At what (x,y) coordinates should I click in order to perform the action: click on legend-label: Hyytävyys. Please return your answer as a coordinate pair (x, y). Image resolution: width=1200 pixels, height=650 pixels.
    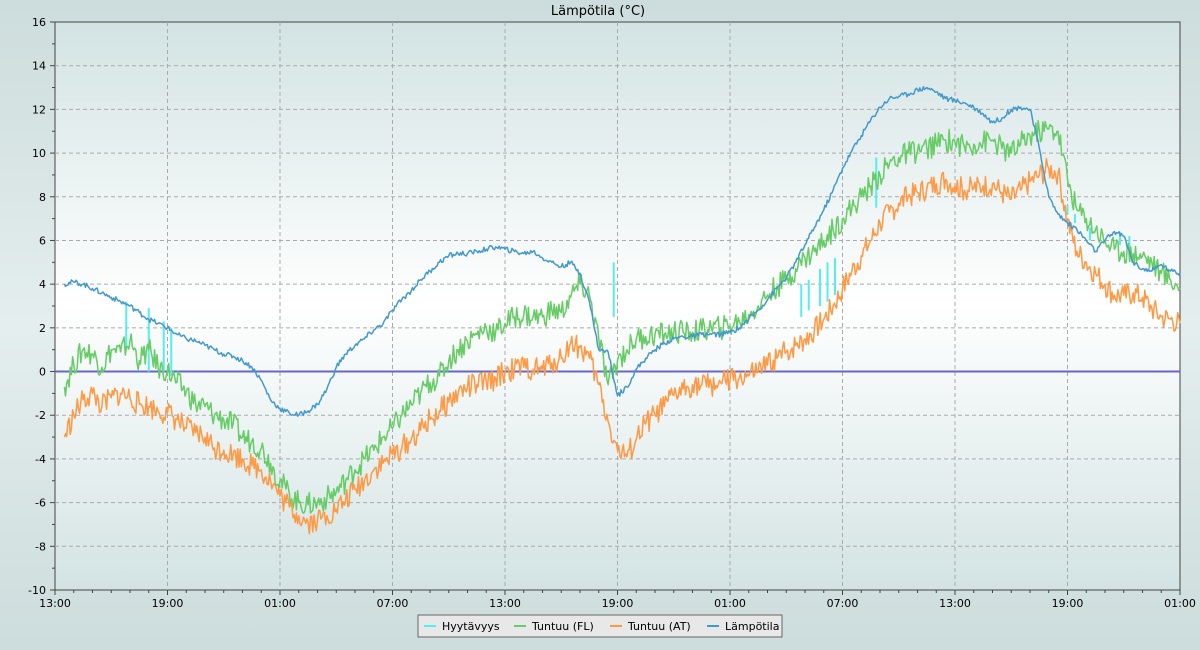
    Looking at the image, I should click on (471, 626).